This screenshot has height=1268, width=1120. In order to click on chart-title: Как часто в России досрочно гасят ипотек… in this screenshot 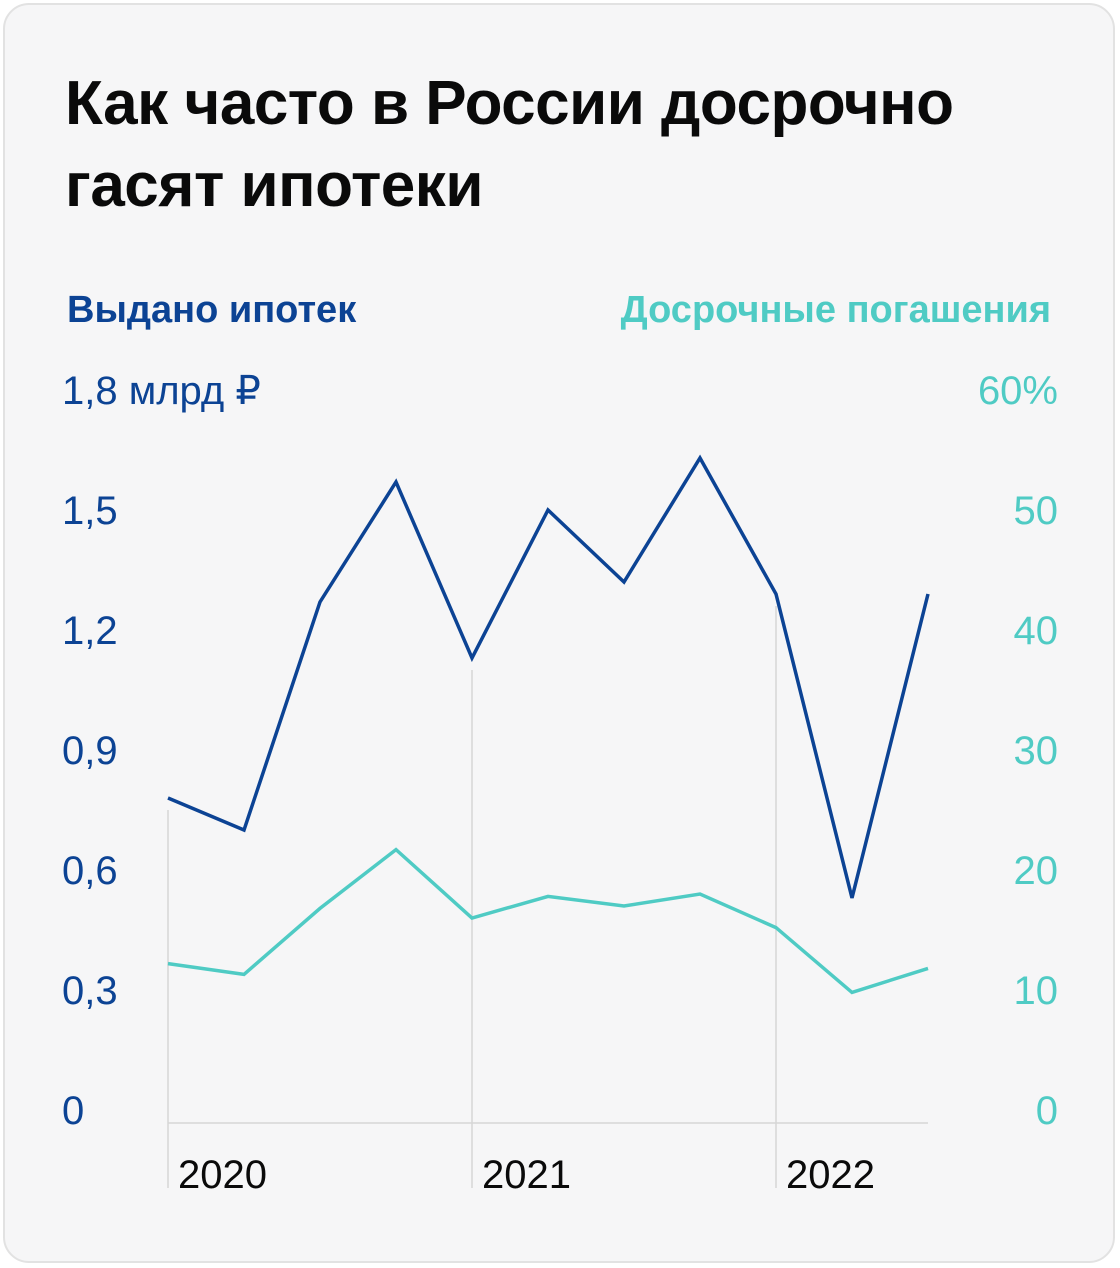, I will do `click(509, 144)`.